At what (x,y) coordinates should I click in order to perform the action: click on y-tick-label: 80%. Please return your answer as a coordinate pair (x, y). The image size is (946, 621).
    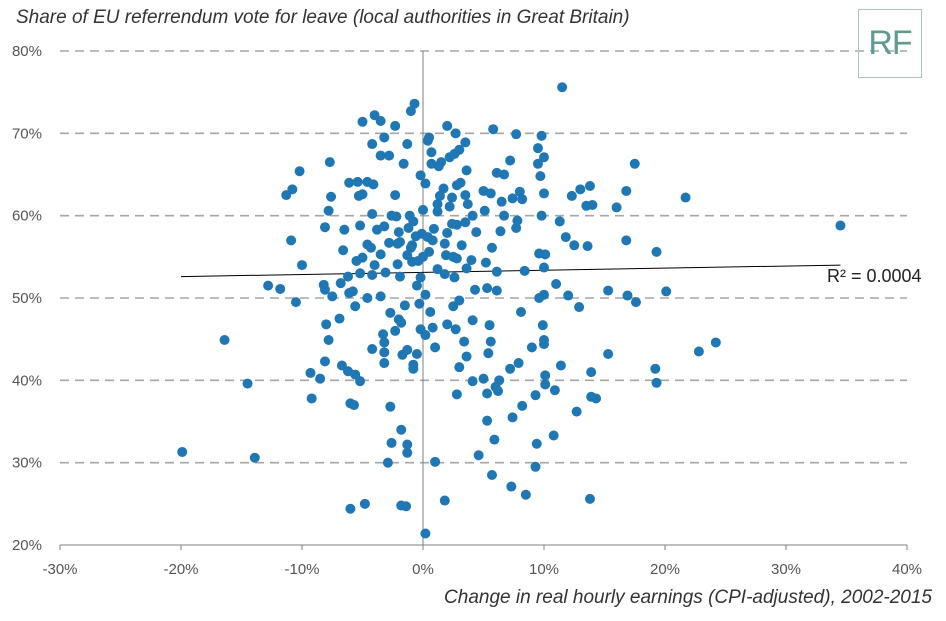
    Looking at the image, I should click on (27, 51).